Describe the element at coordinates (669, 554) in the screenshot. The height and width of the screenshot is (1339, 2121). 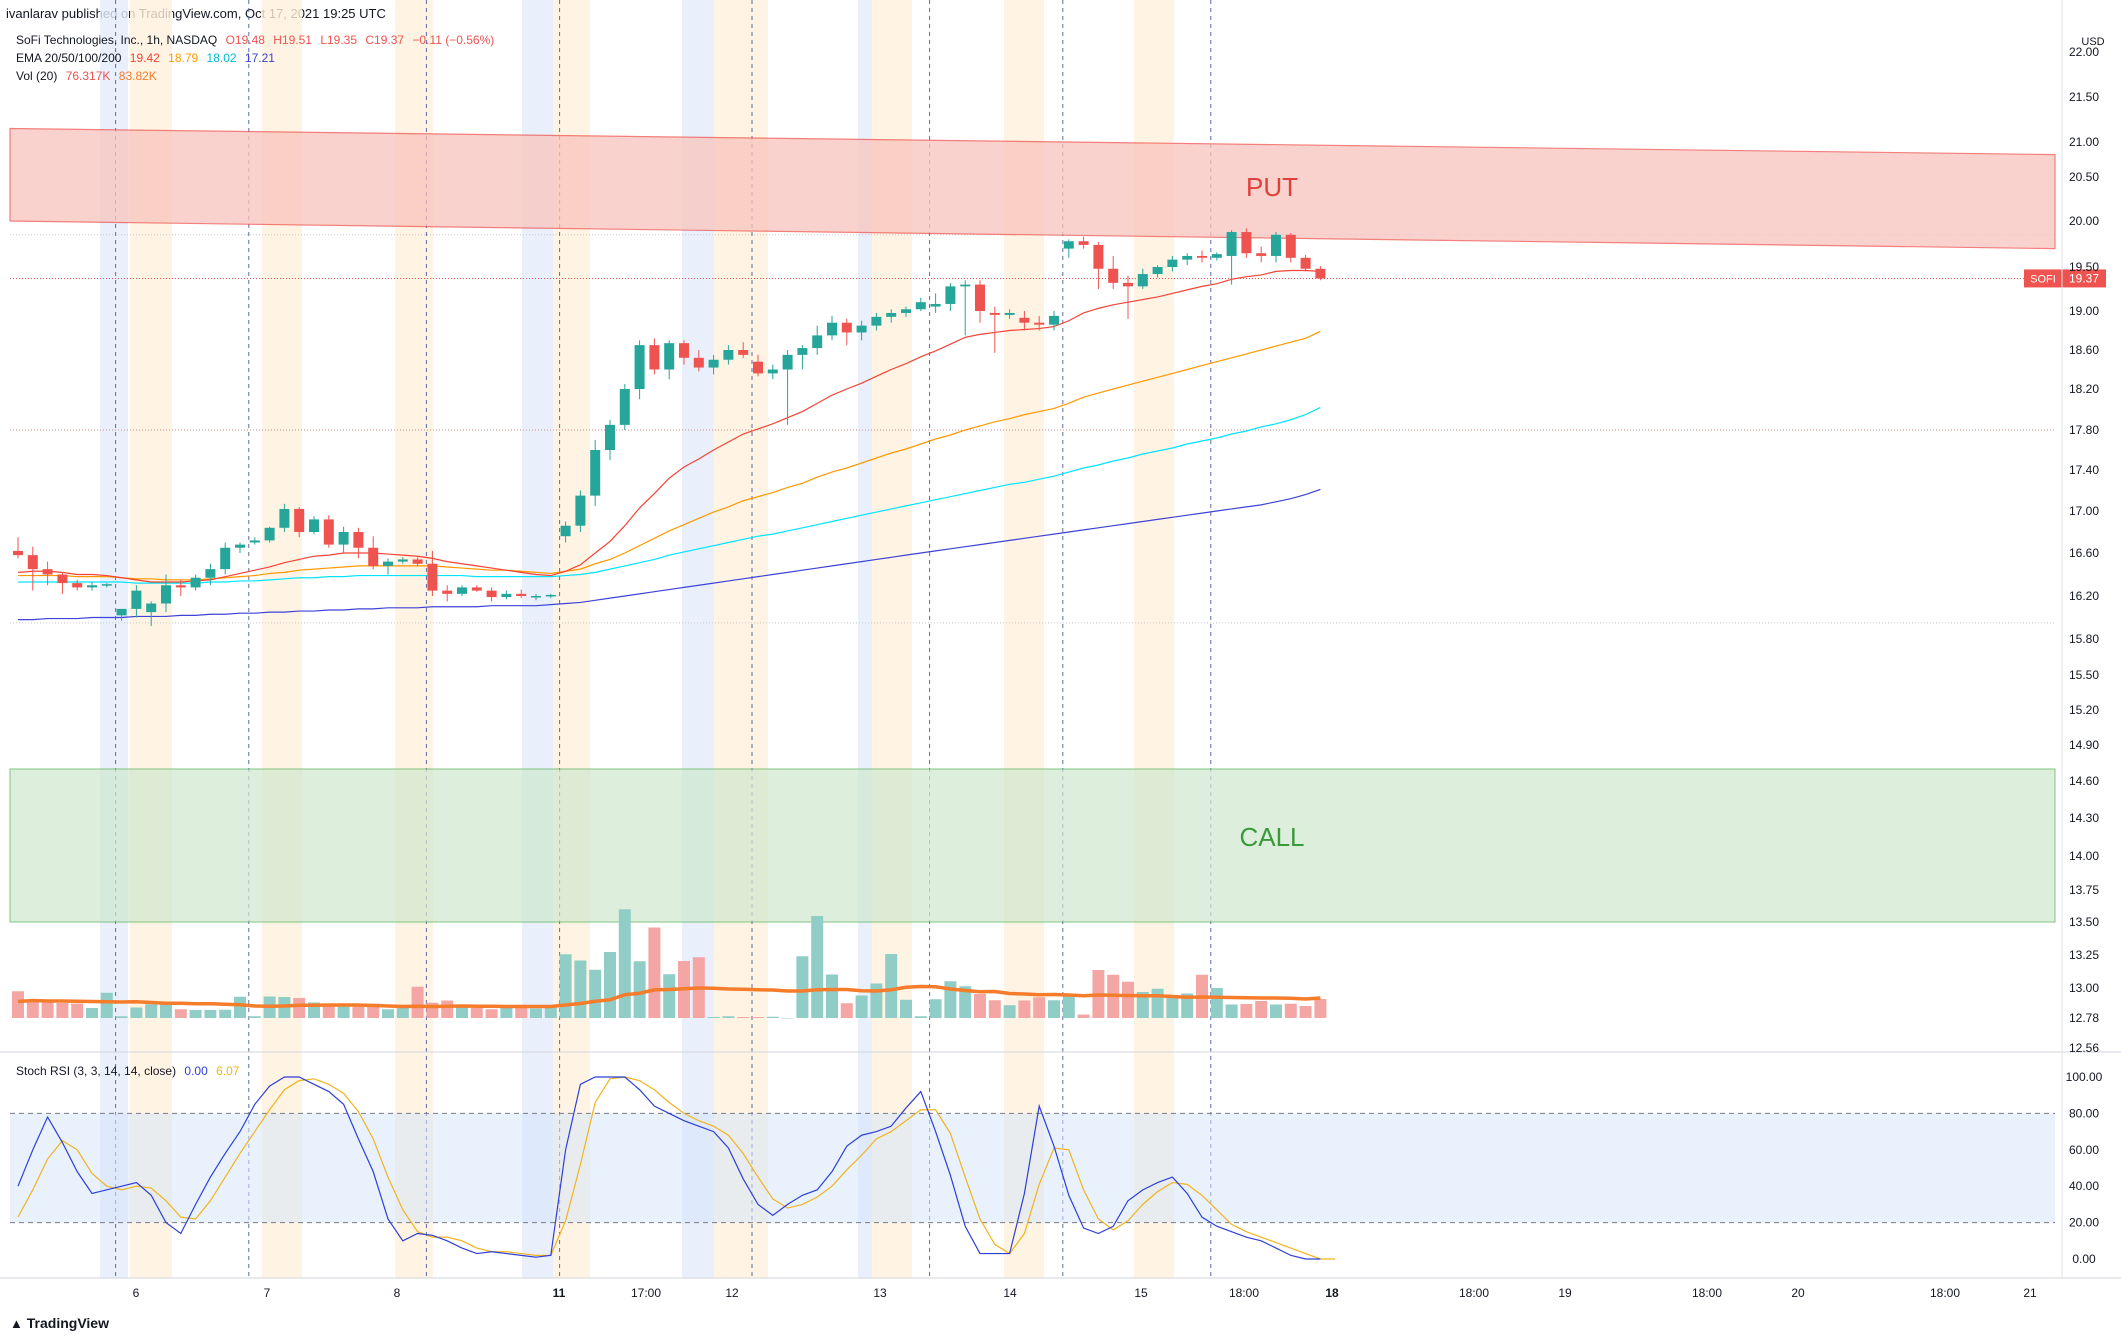
I see `ema200-line` at that location.